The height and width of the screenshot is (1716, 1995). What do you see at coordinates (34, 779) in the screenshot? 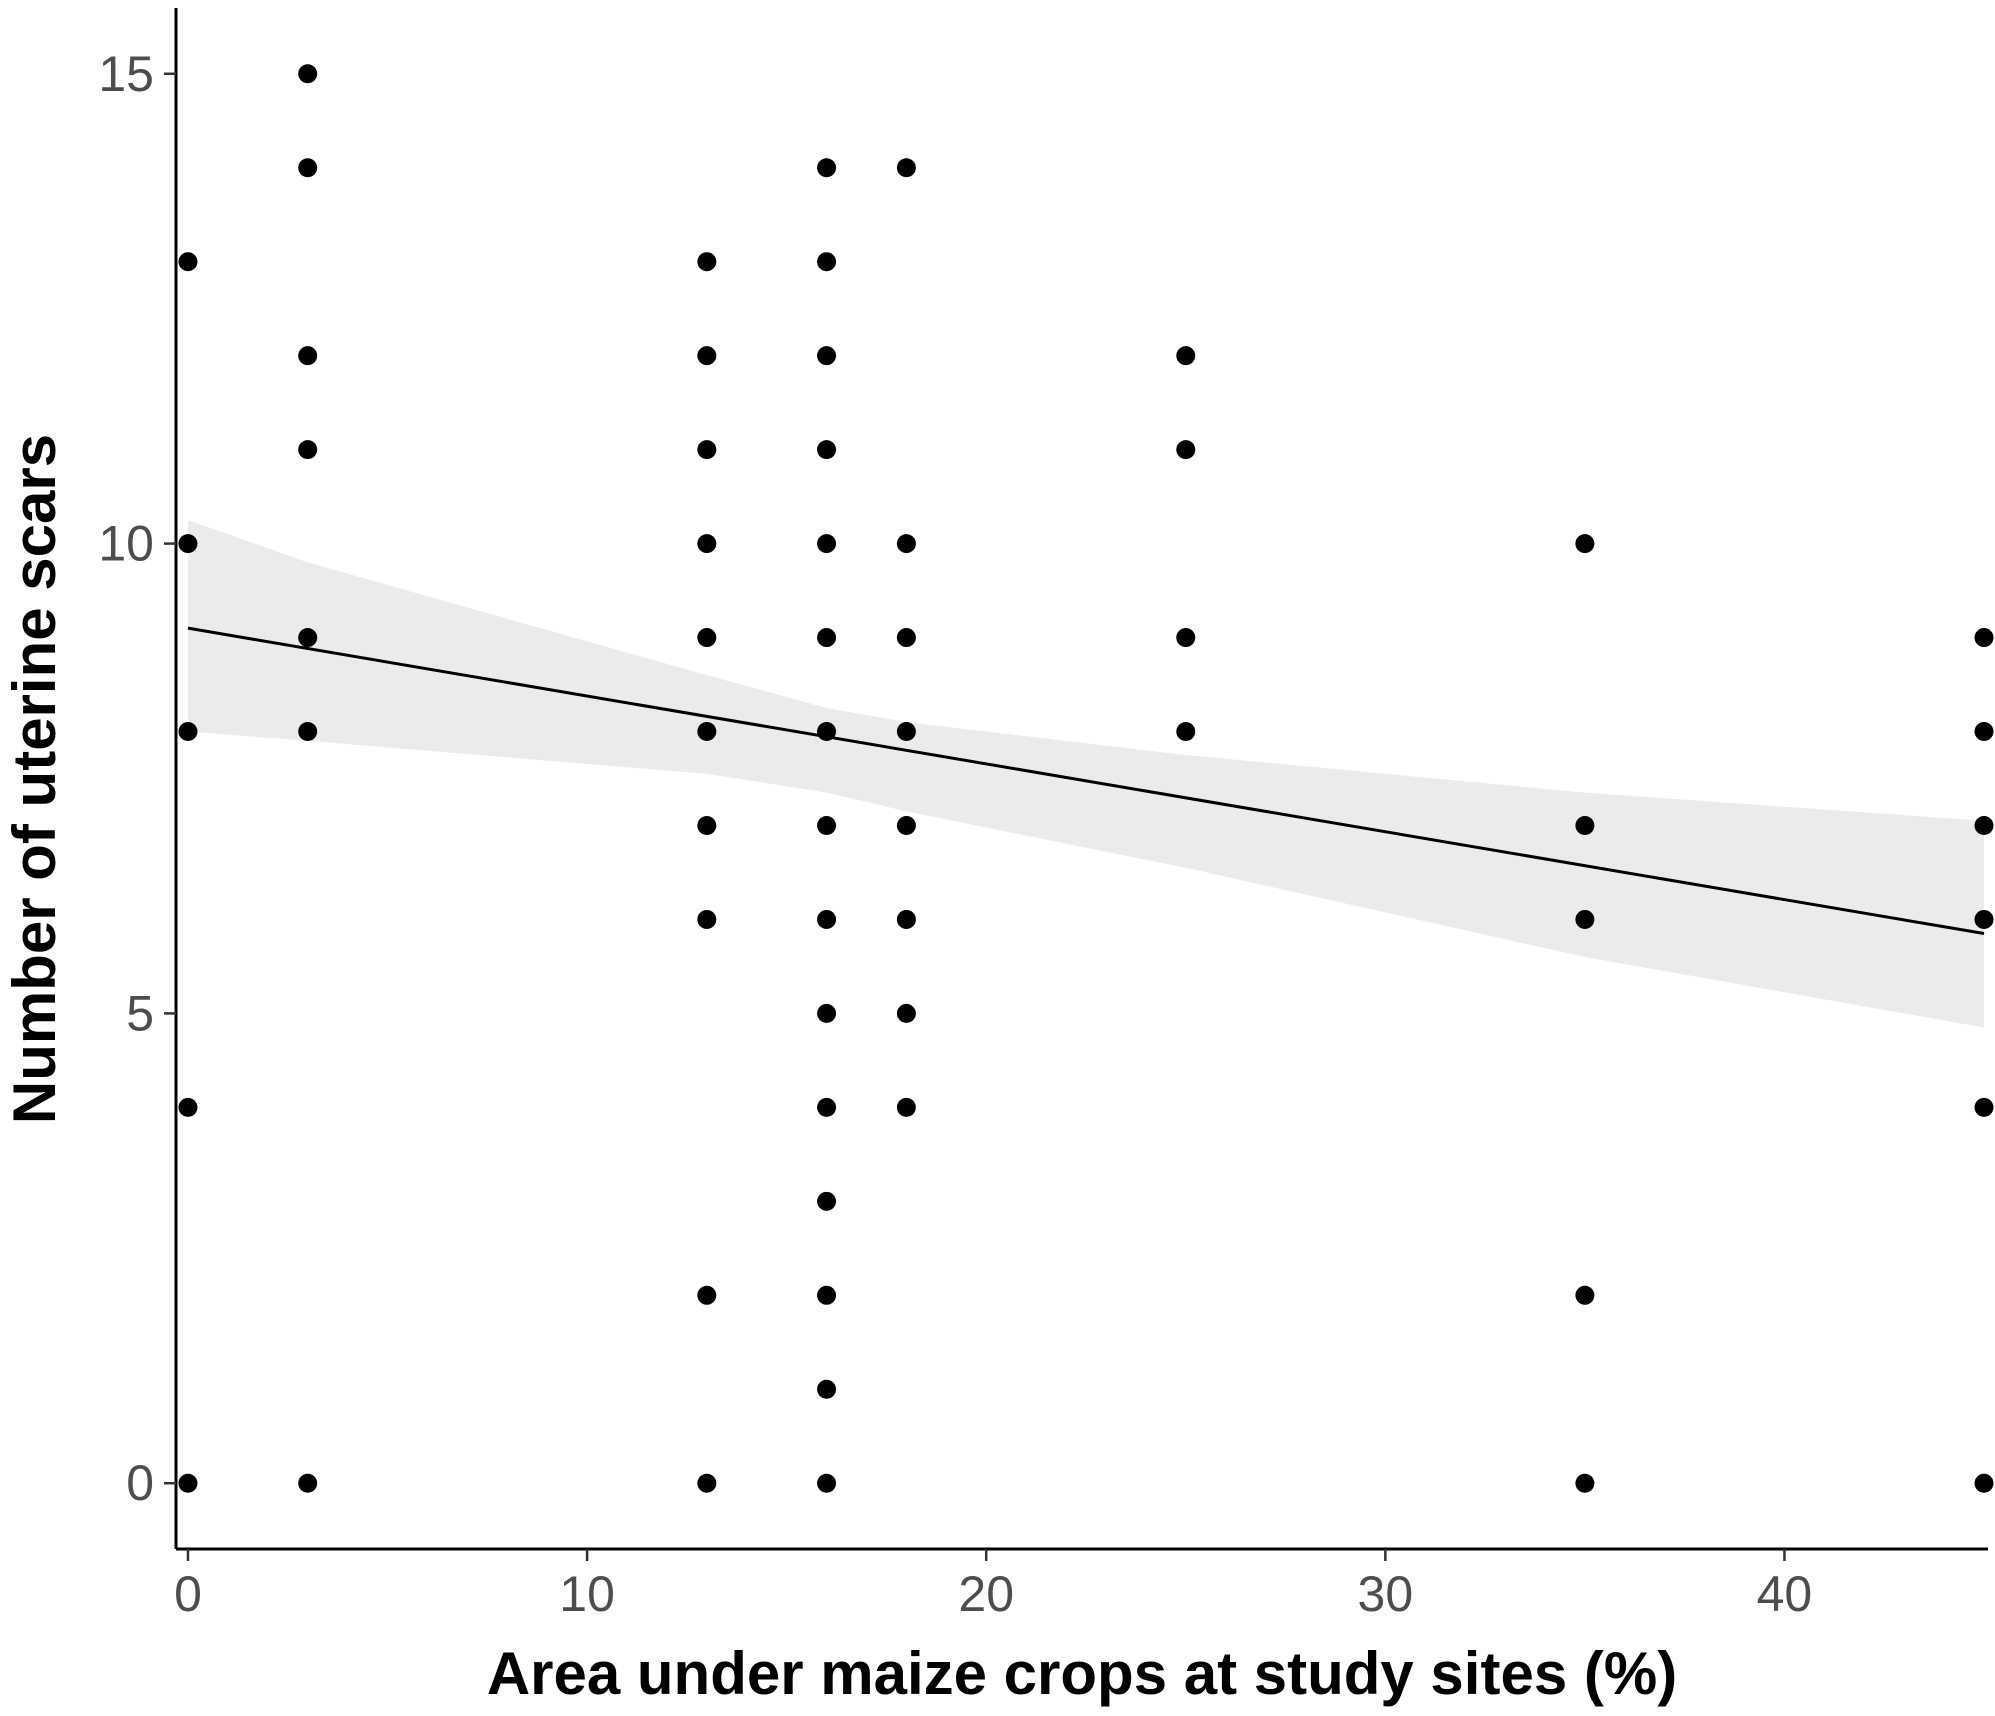
I see `y-axis-title: Number of uterine scars` at bounding box center [34, 779].